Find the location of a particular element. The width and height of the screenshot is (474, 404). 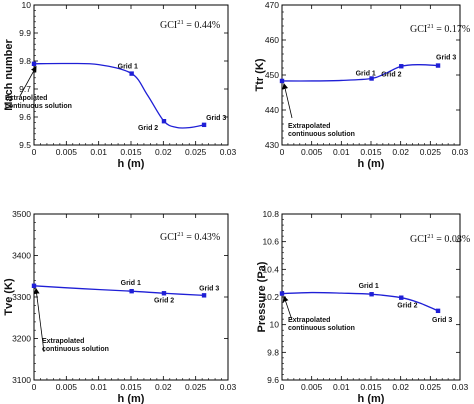

y-axis-title: Ttr (K) is located at coordinates (260, 74).